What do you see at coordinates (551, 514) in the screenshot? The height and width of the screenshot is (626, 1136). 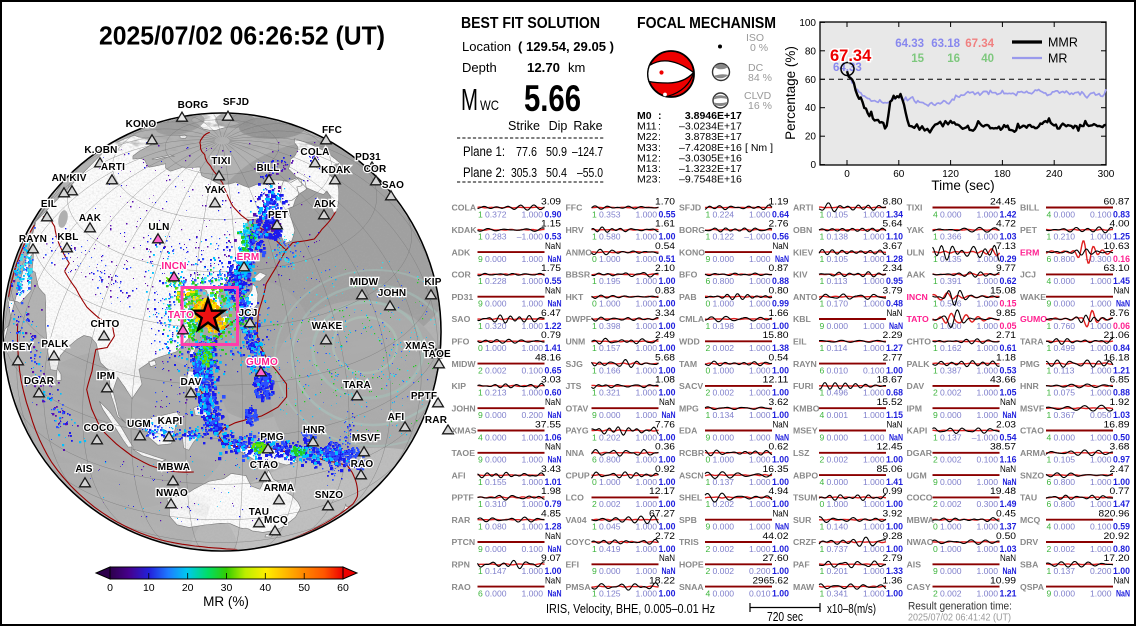 I see `svg-text: 4.85` at bounding box center [551, 514].